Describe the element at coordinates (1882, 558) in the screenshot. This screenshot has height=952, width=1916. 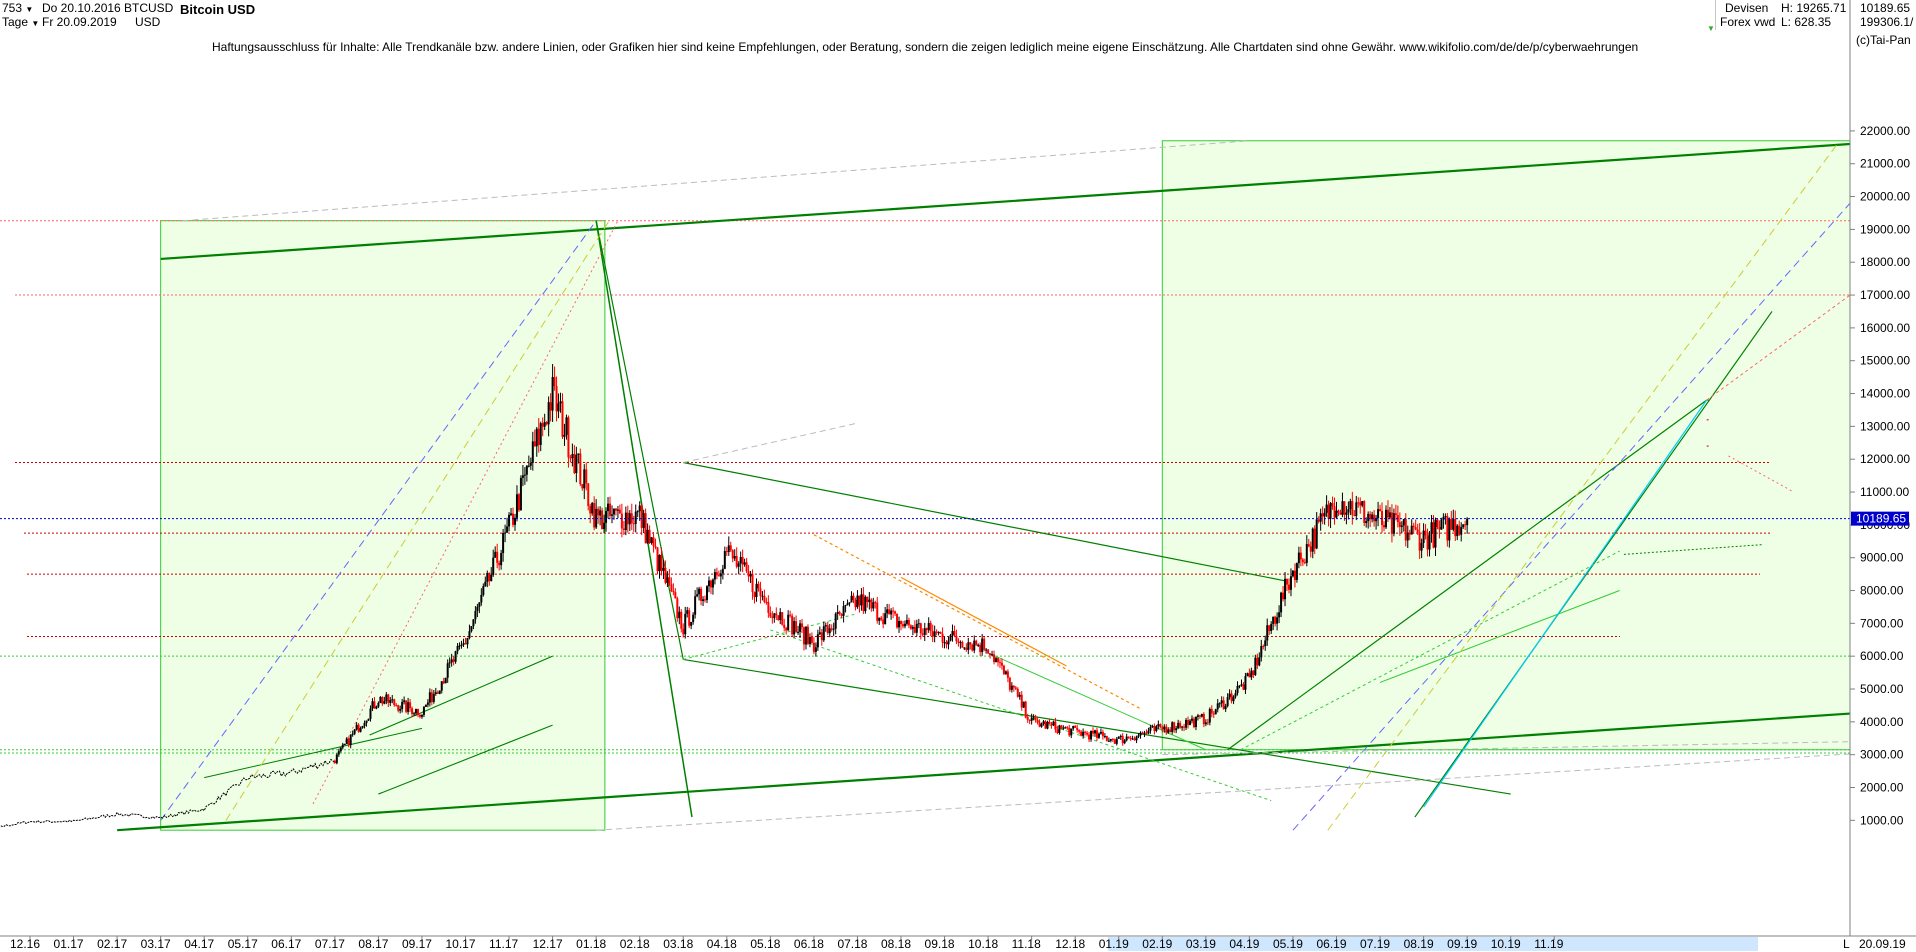
I see `y-tick-label: 9000.00` at that location.